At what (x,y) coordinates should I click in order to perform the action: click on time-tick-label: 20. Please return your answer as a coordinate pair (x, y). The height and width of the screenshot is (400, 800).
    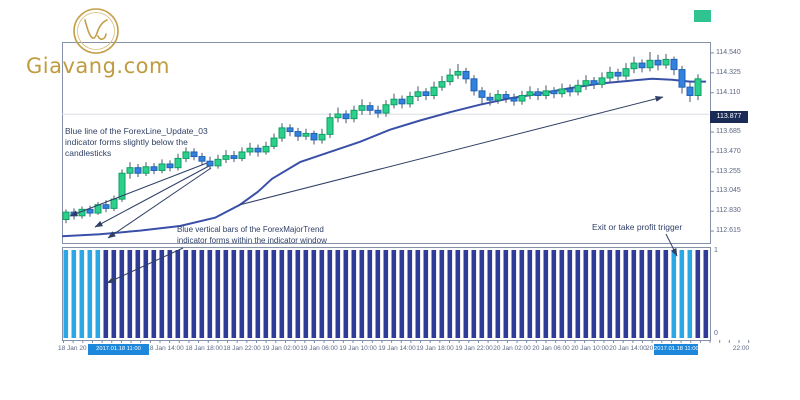
    Looking at the image, I should click on (650, 348).